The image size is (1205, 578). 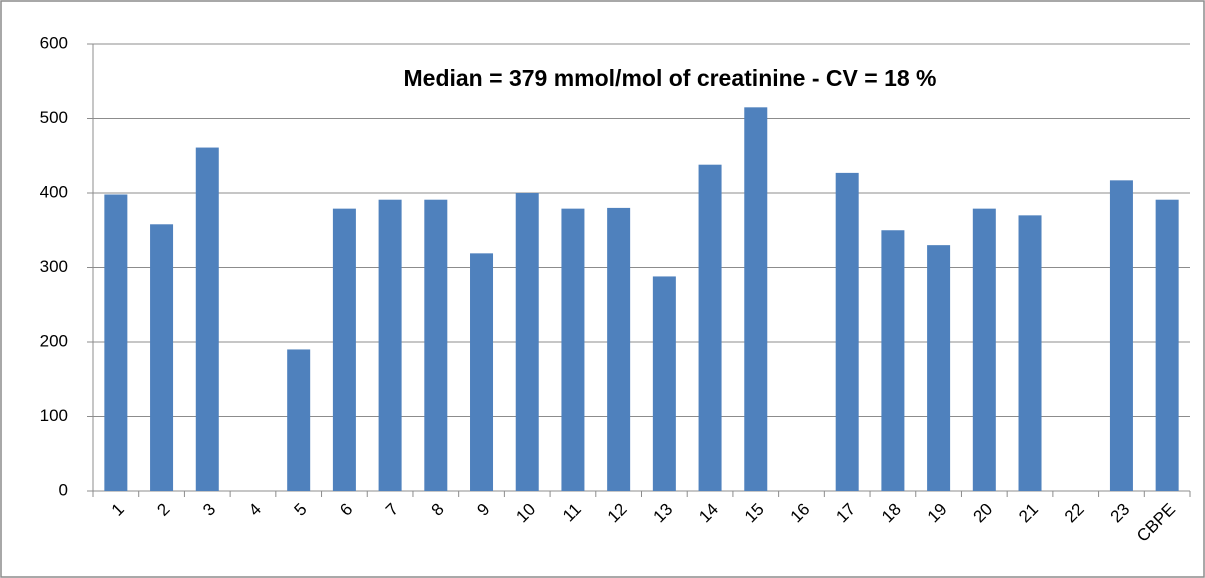 What do you see at coordinates (54, 117) in the screenshot?
I see `y-tick-label: 500` at bounding box center [54, 117].